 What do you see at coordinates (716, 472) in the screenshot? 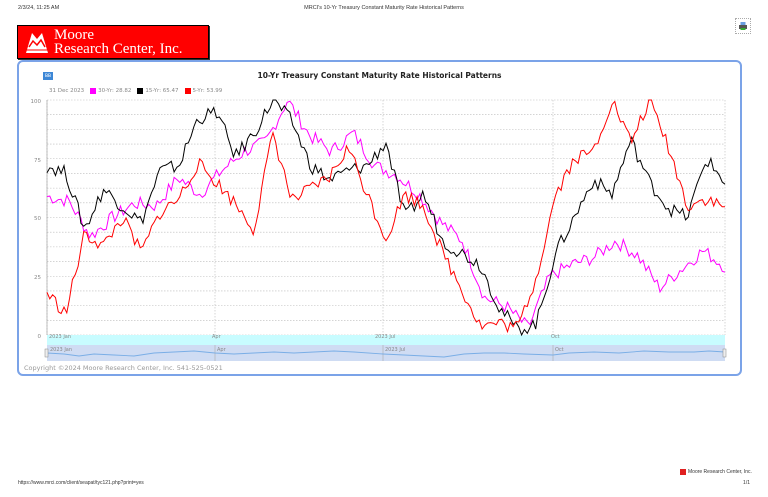
I see `footer-brand: Moore Research Center, Inc.` at bounding box center [716, 472].